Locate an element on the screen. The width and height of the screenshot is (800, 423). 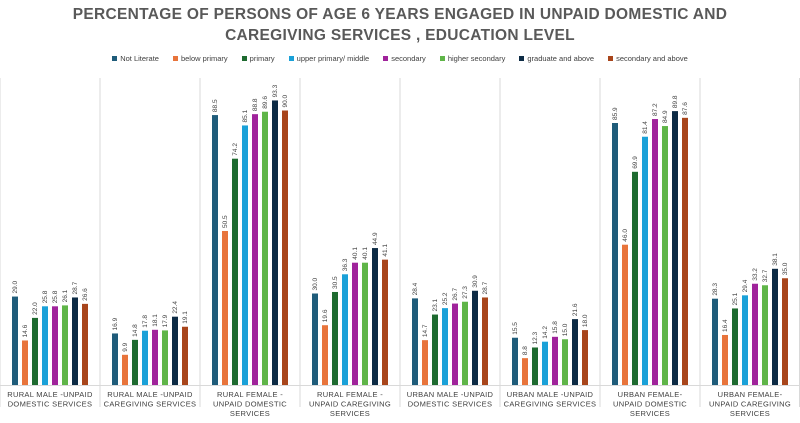
data-label: 85.1 is located at coordinates (245, 115).